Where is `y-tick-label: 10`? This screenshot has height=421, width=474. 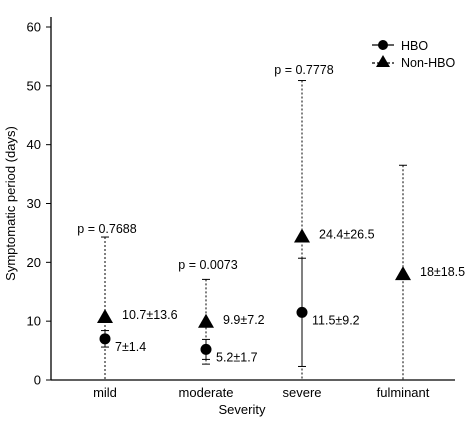
y-tick-label: 10 is located at coordinates (34, 321).